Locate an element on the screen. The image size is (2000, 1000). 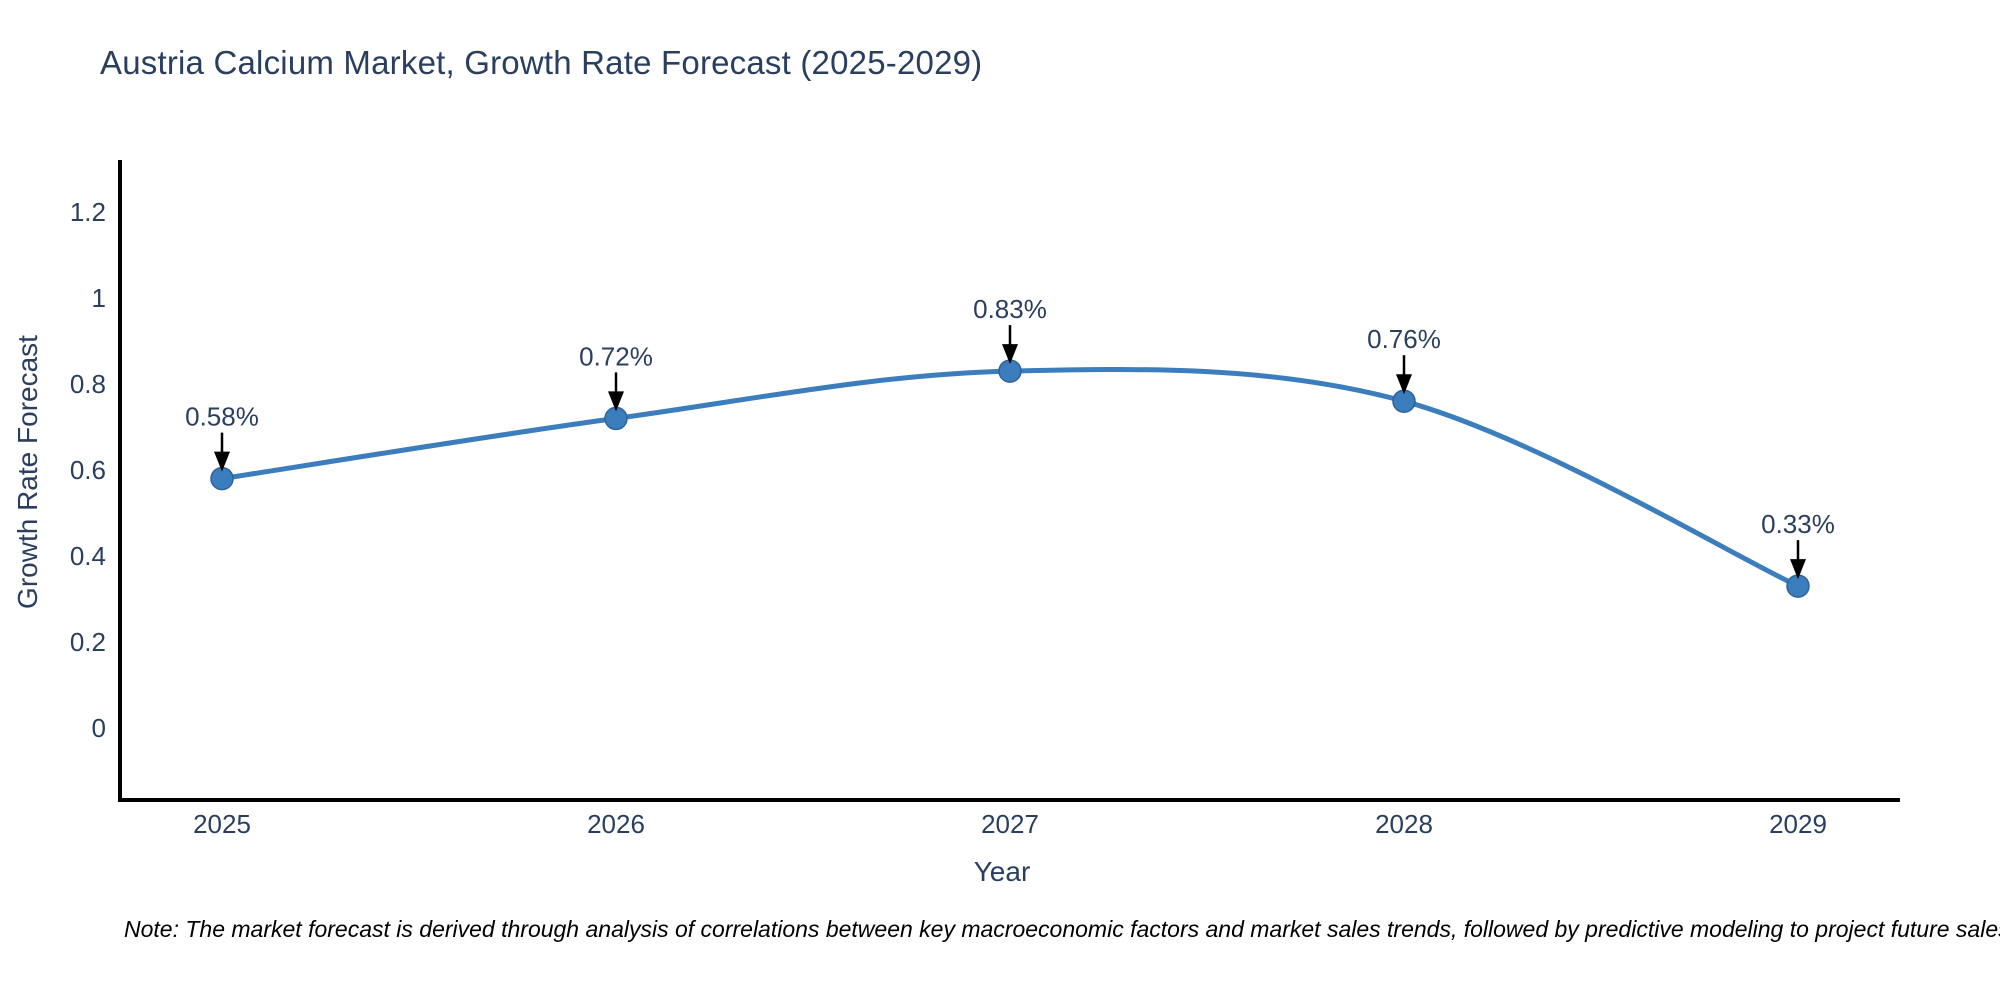
x-tick-label: 2026 is located at coordinates (616, 824).